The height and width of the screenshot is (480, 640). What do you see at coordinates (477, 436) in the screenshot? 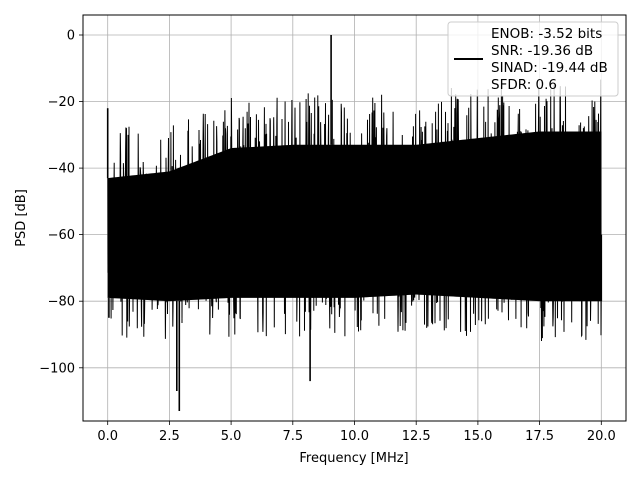
I see `x-tick-label: 15.0` at bounding box center [477, 436].